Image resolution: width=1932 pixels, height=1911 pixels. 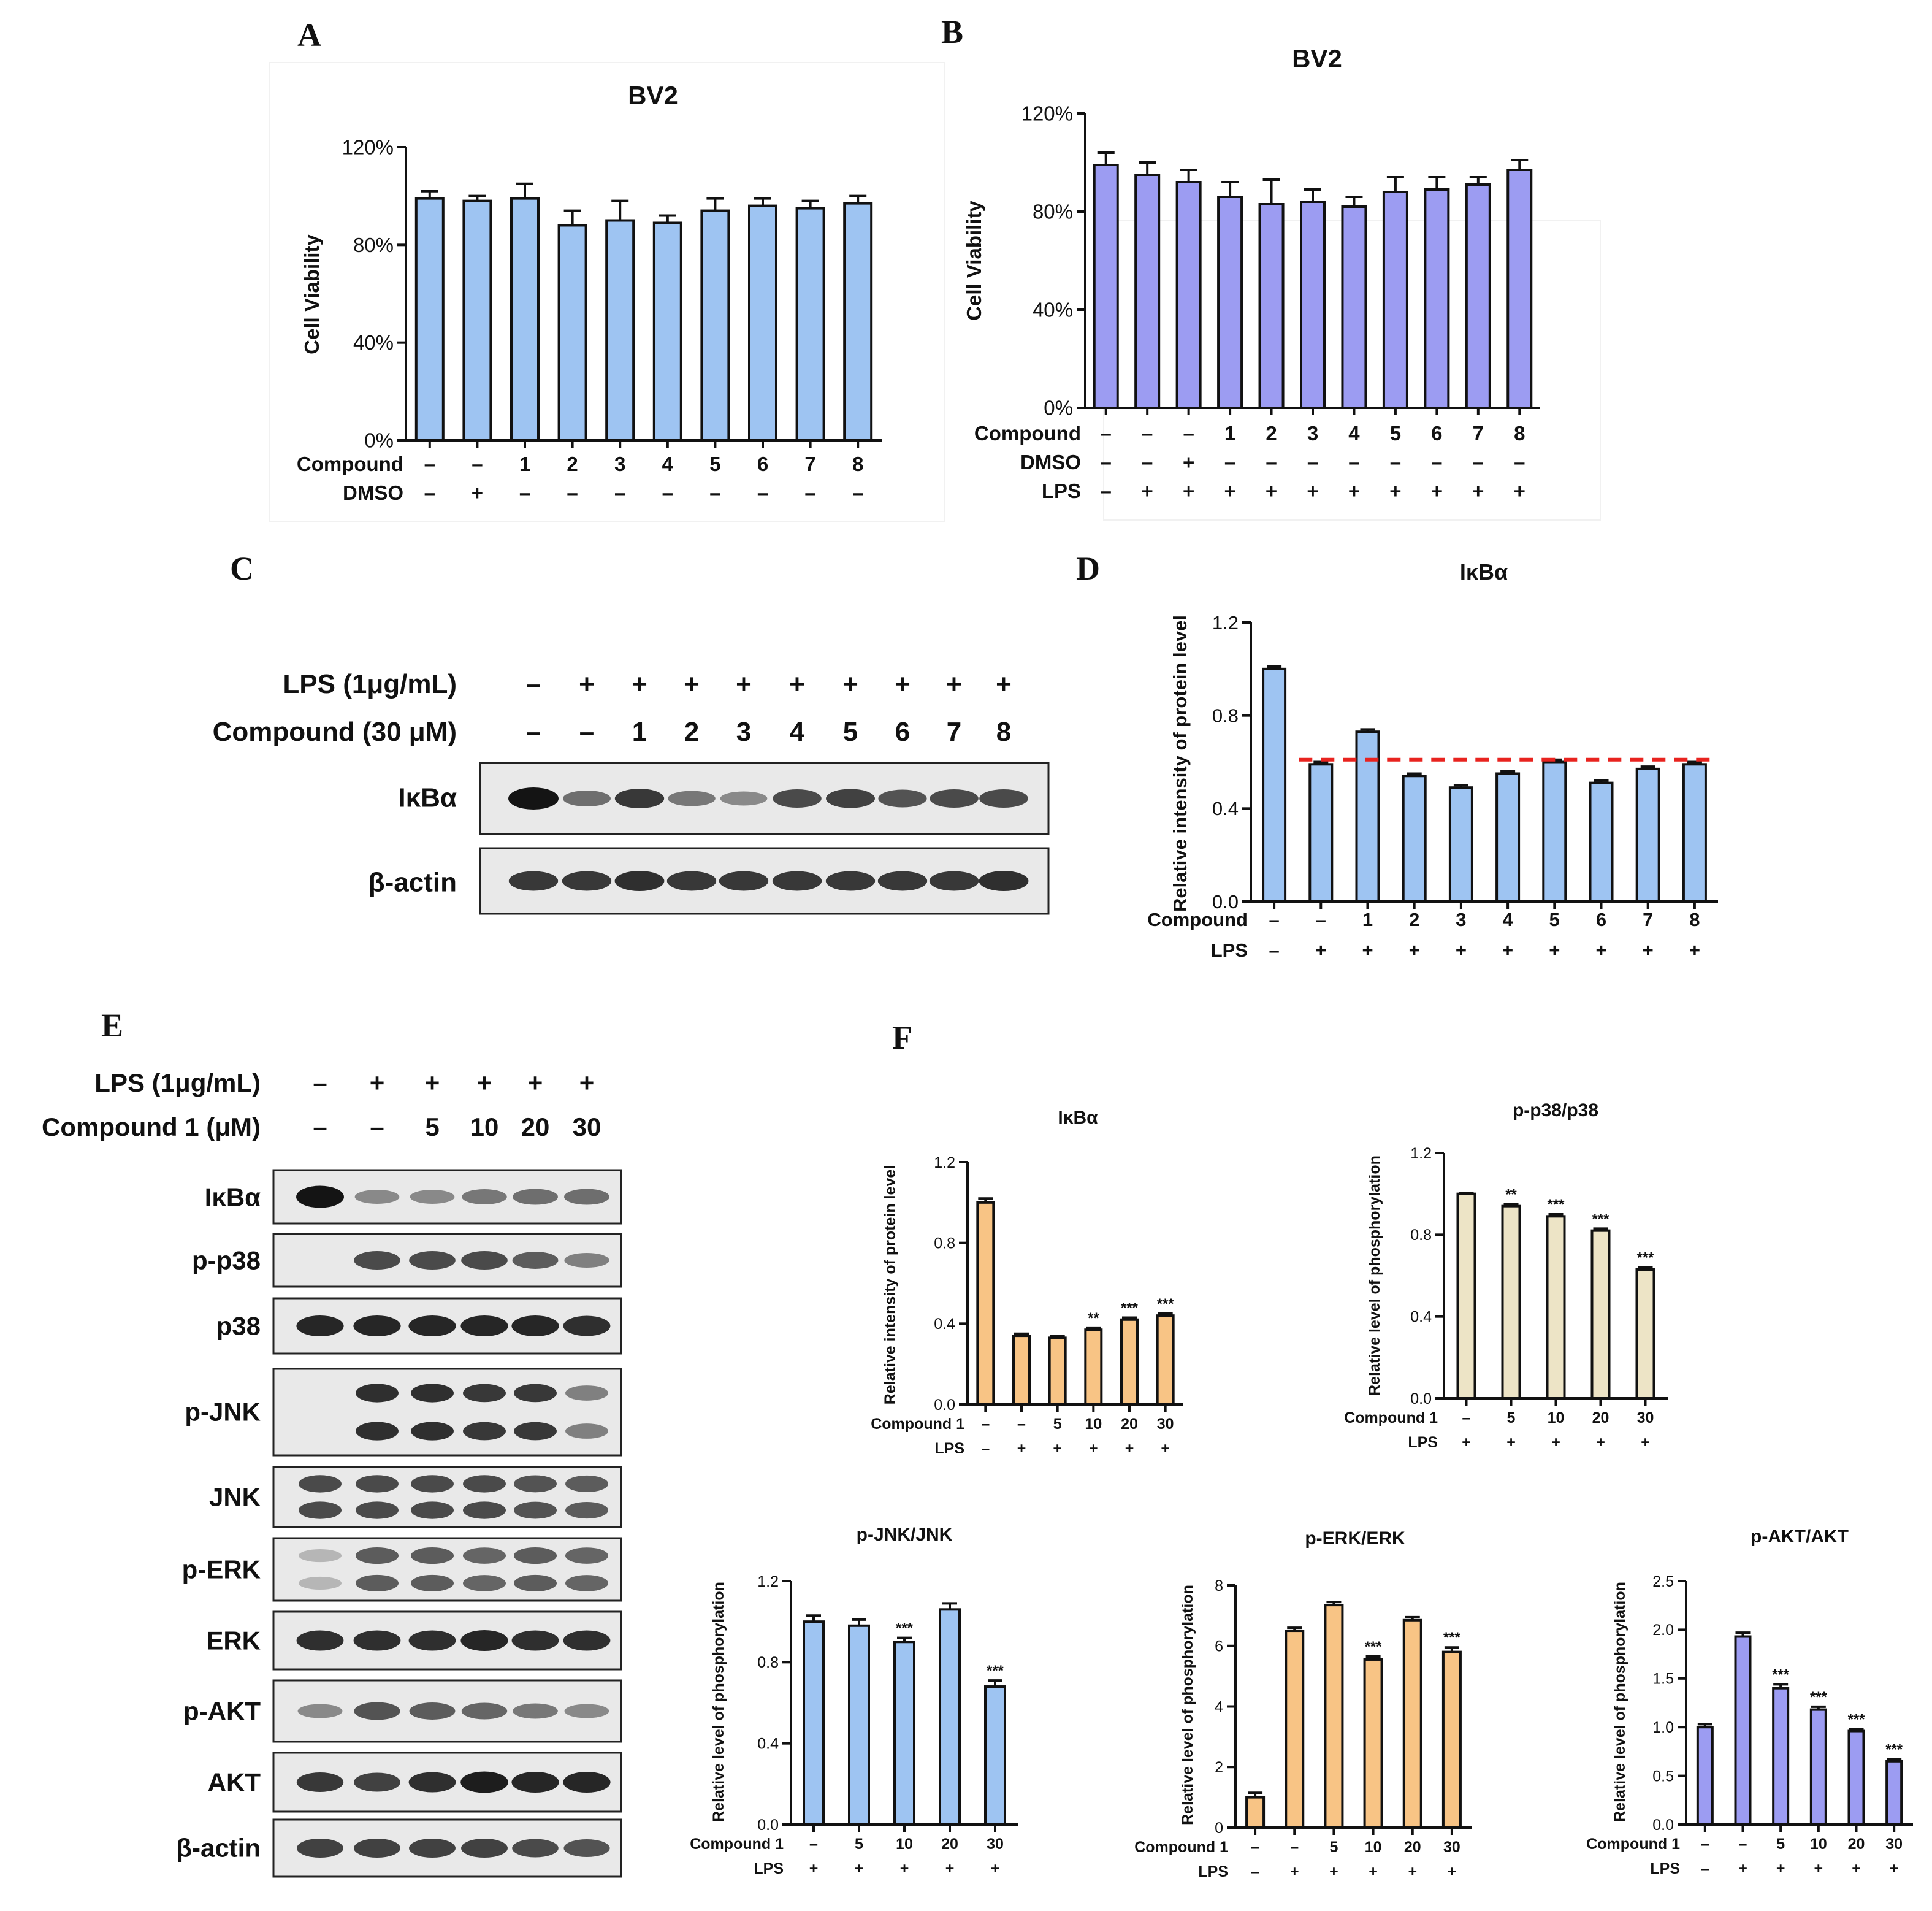 I want to click on blot-header-value: 7, so click(x=954, y=732).